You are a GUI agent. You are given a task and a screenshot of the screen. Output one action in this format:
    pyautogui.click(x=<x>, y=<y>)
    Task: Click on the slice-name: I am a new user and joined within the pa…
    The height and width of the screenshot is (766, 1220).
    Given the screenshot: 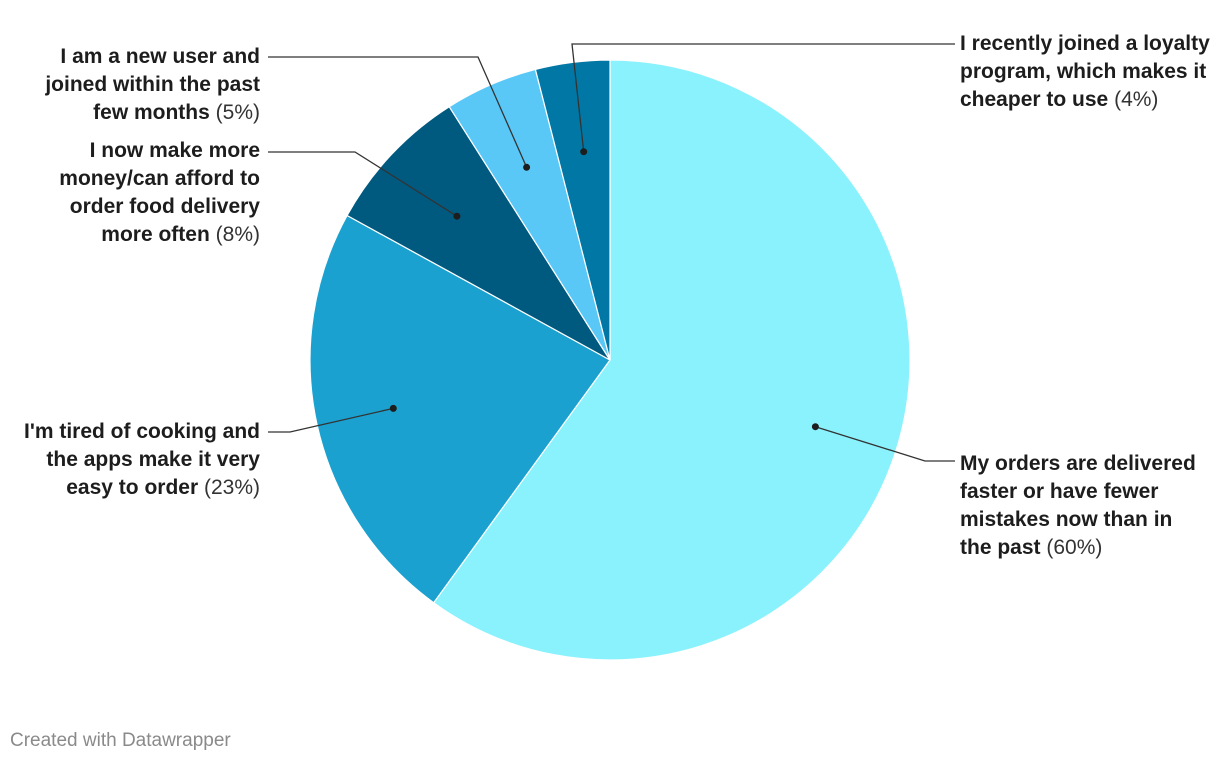 What is the action you would take?
    pyautogui.click(x=152, y=84)
    